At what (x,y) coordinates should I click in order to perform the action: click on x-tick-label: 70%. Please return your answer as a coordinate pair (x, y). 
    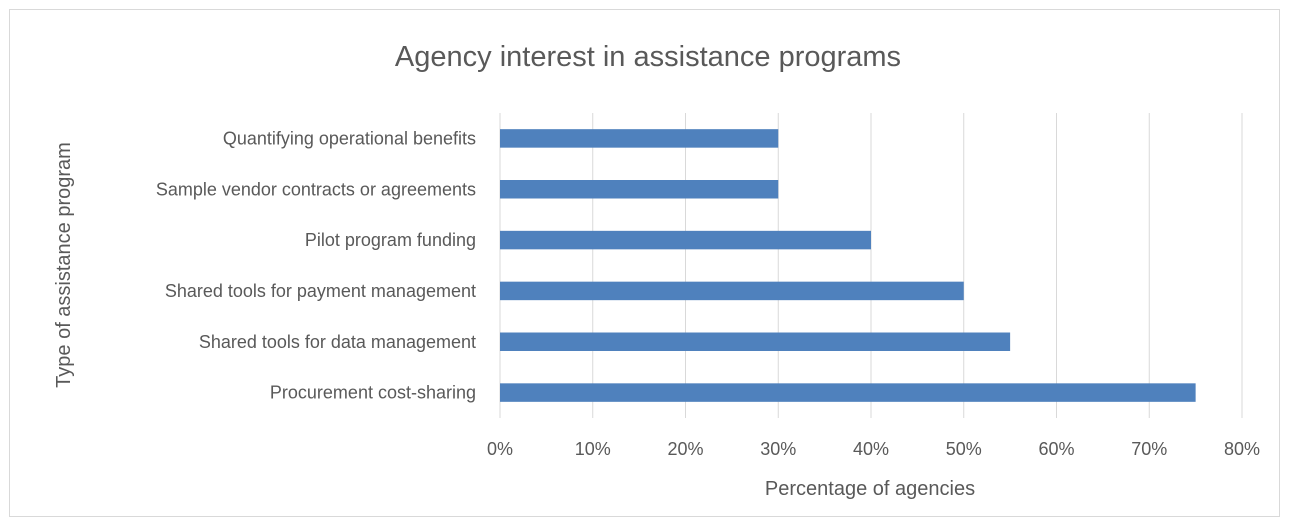
    Looking at the image, I should click on (1149, 449).